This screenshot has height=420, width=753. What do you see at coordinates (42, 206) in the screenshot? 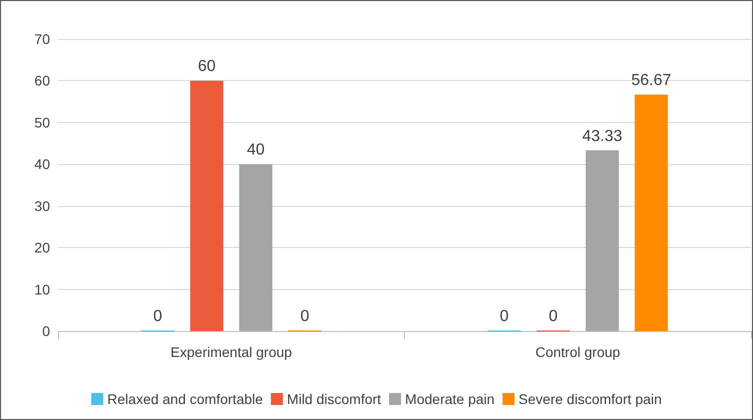
I see `y-tick-label: 30` at bounding box center [42, 206].